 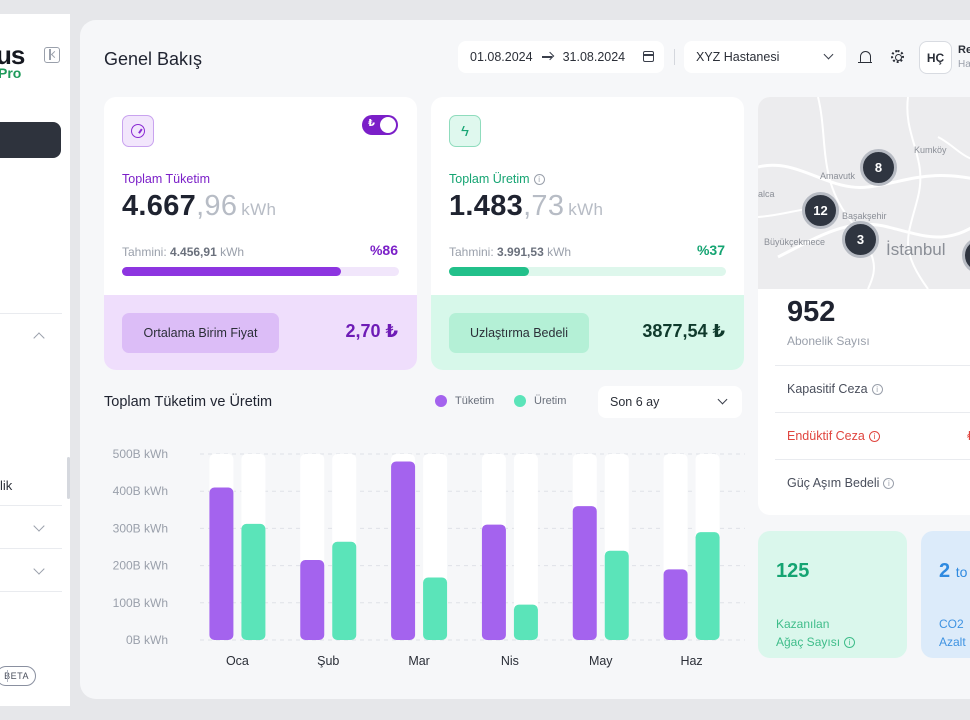 What do you see at coordinates (691, 661) in the screenshot?
I see `x-tick-label: Haz` at bounding box center [691, 661].